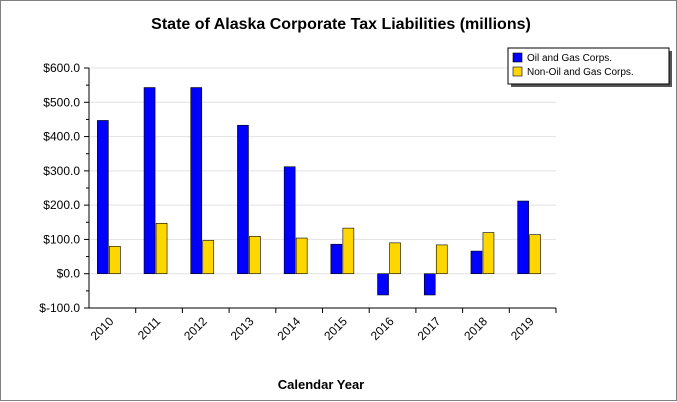 This screenshot has height=402, width=677. What do you see at coordinates (59, 308) in the screenshot?
I see `y-tick-label-7: $-100.0` at bounding box center [59, 308].